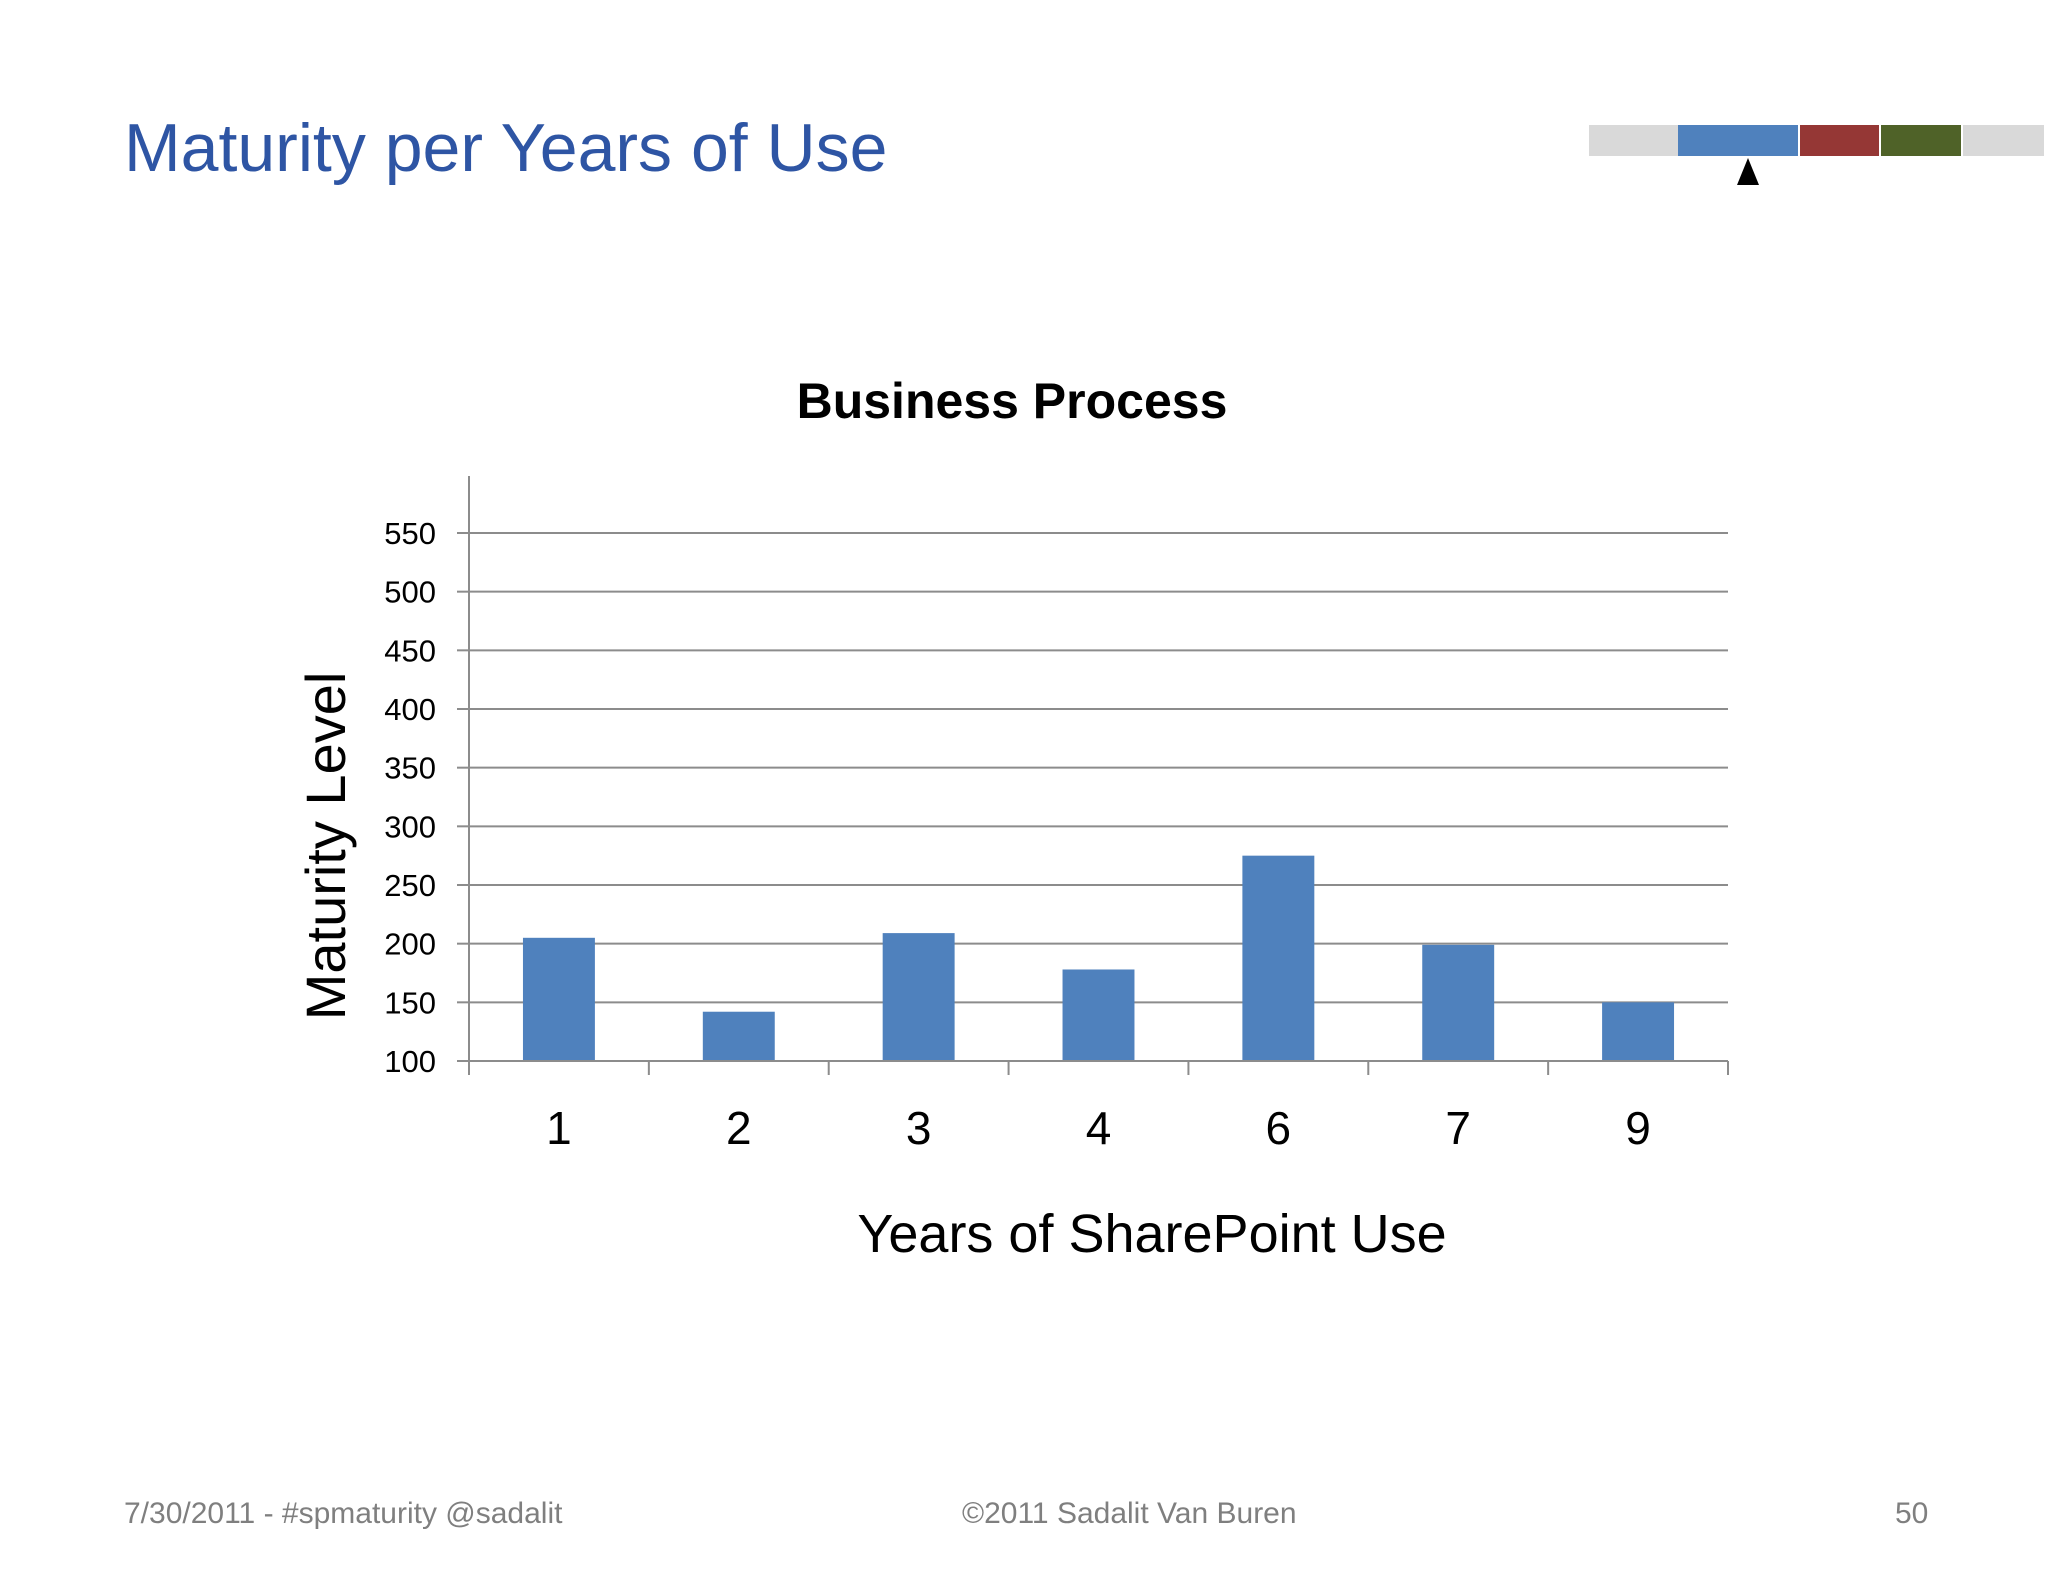  I want to click on progress-segment-gray-left, so click(1633, 140).